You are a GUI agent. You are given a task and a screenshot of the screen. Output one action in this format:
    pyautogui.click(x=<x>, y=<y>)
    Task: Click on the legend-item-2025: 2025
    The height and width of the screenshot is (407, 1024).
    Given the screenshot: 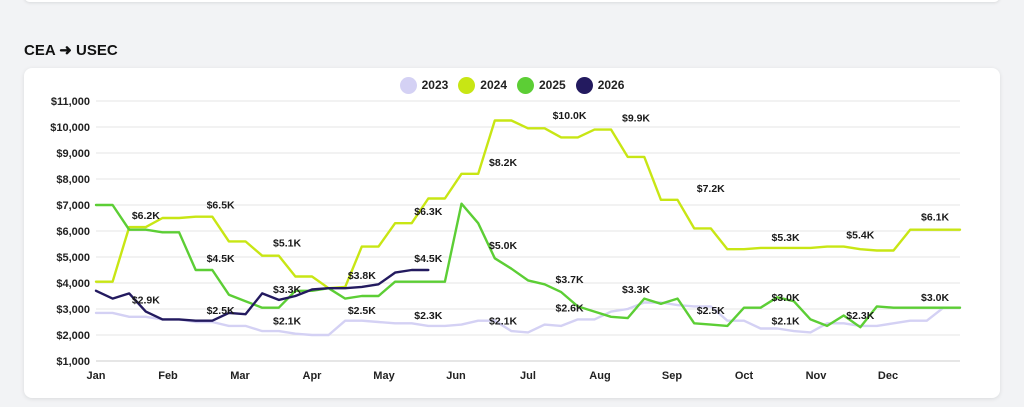 What is the action you would take?
    pyautogui.click(x=541, y=85)
    